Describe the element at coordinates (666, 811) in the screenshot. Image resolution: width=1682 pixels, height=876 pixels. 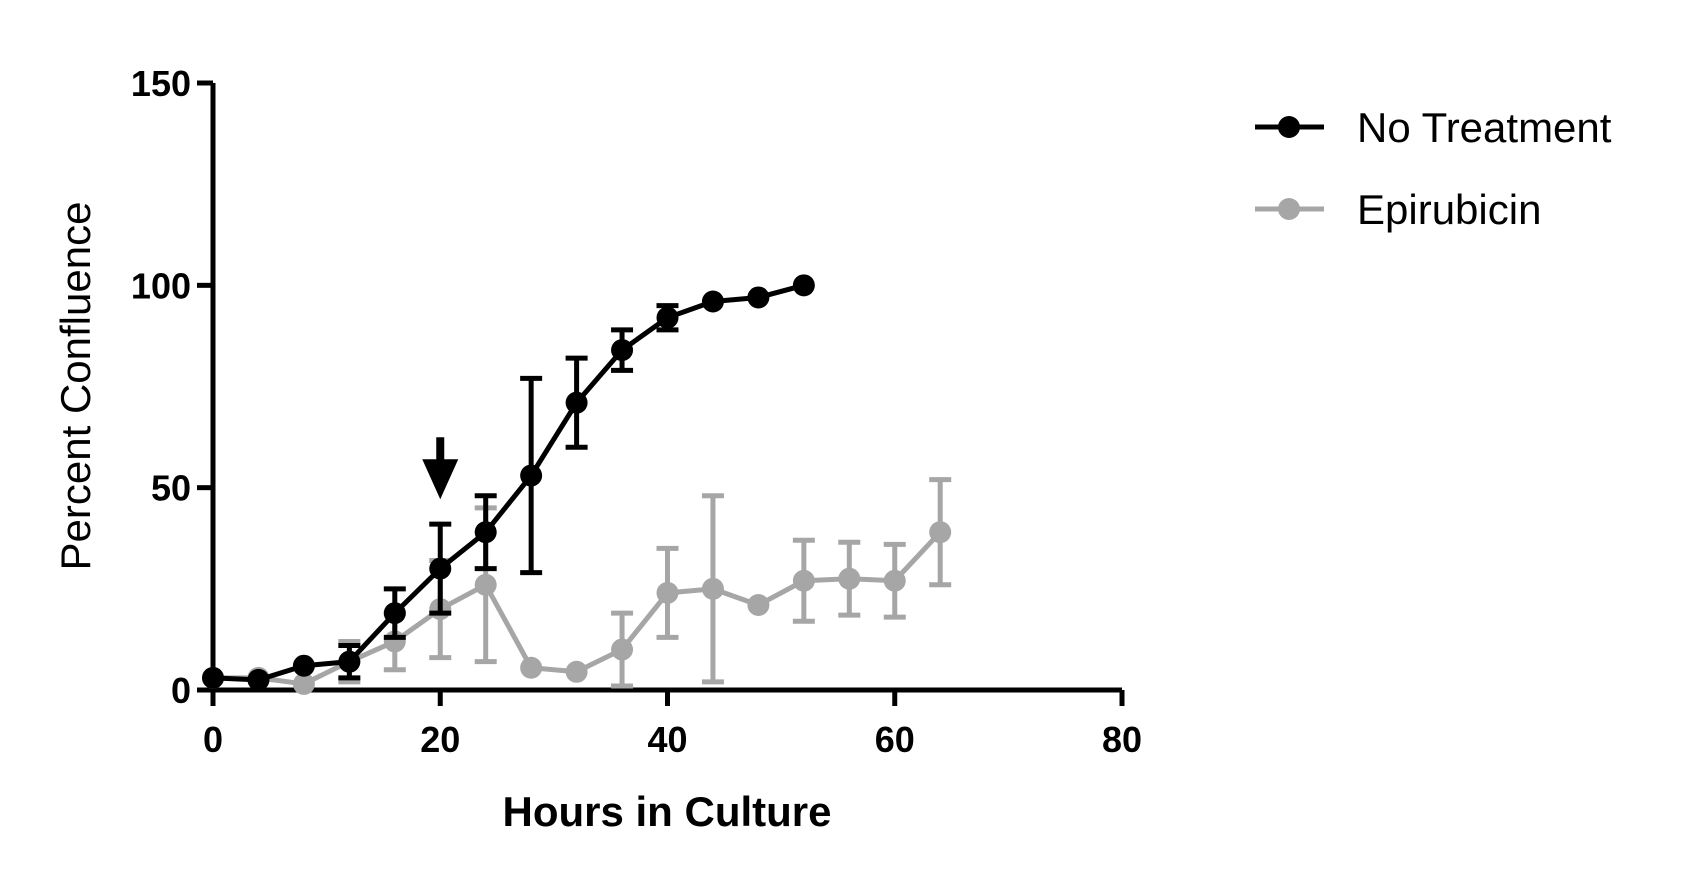
I see `x-axis-title: Hours in Culture` at that location.